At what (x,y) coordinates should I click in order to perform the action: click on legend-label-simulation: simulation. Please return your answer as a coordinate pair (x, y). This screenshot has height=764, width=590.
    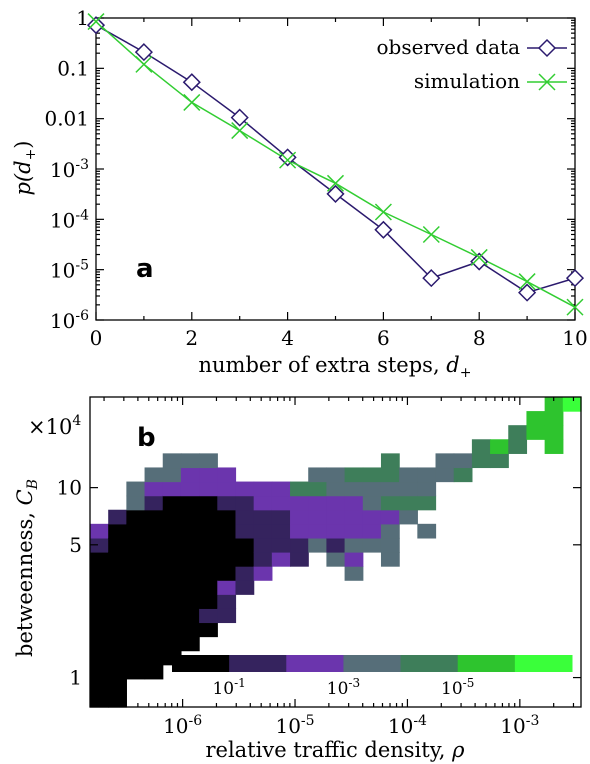
    Looking at the image, I should click on (467, 81).